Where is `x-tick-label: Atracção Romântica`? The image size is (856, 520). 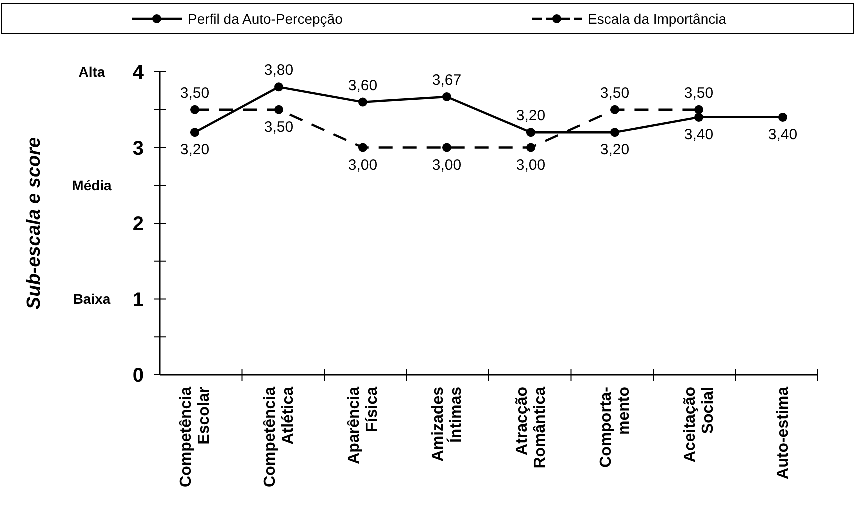 x-tick-label: Atracção Romântica is located at coordinates (531, 427).